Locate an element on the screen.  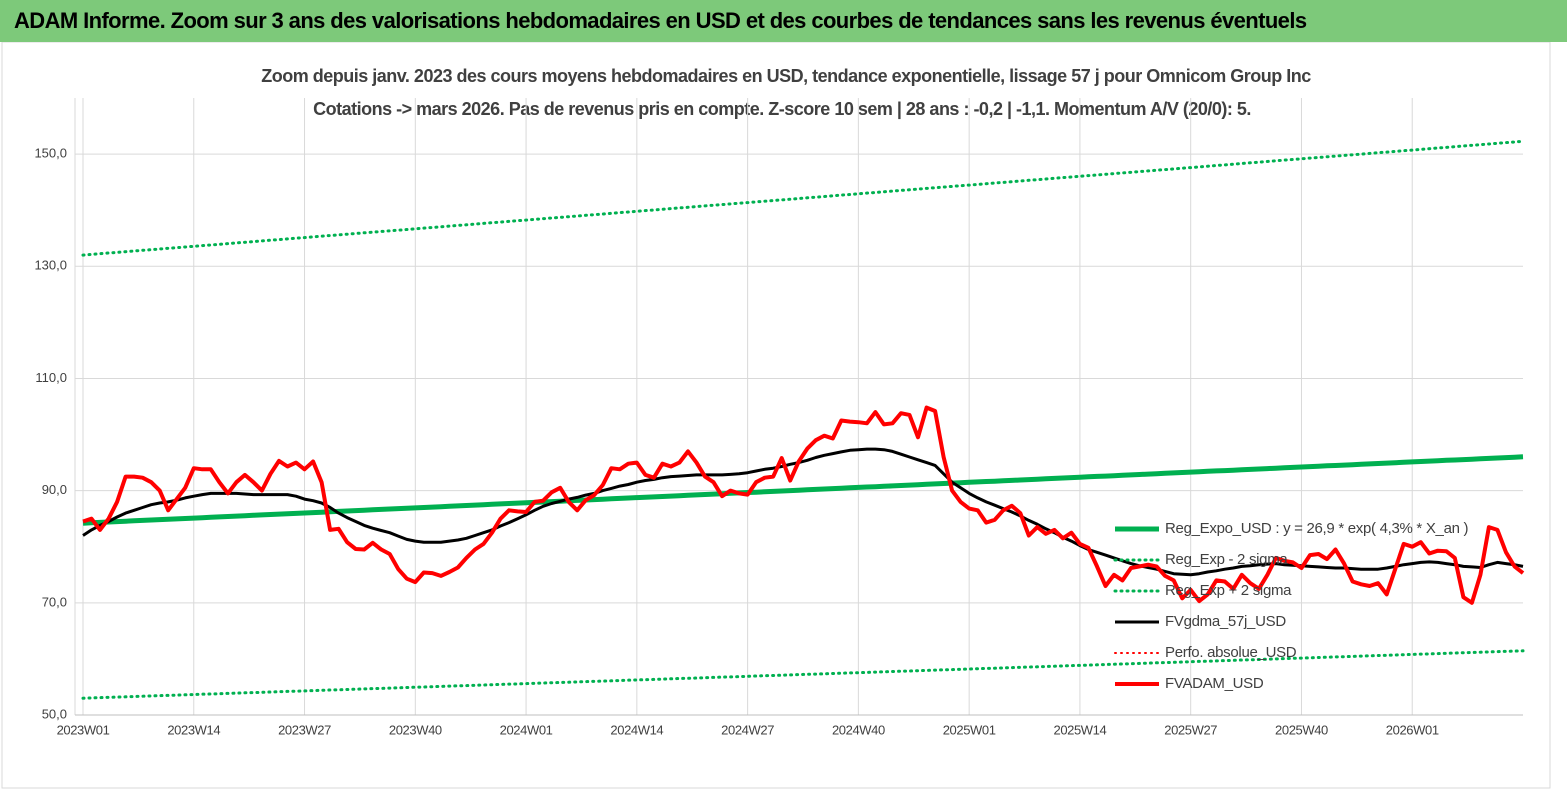
legend-label: Reg_Exp - 2 sigma is located at coordinates (1226, 559).